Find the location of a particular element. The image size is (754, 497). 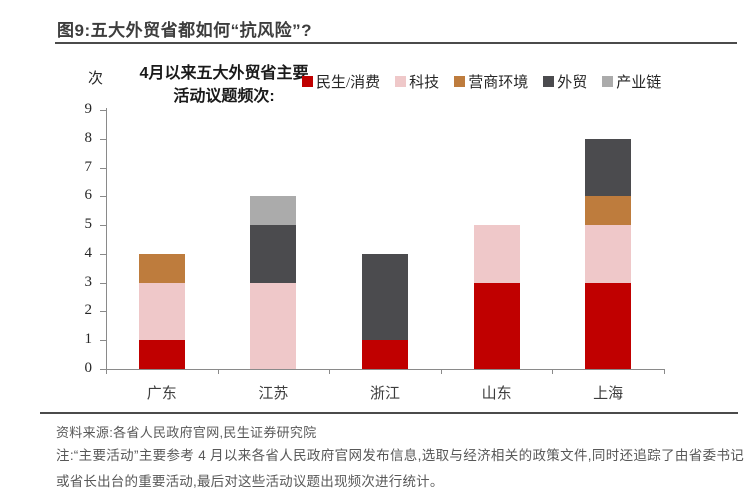

y-axis-tick-label: 4 is located at coordinates (88, 252).